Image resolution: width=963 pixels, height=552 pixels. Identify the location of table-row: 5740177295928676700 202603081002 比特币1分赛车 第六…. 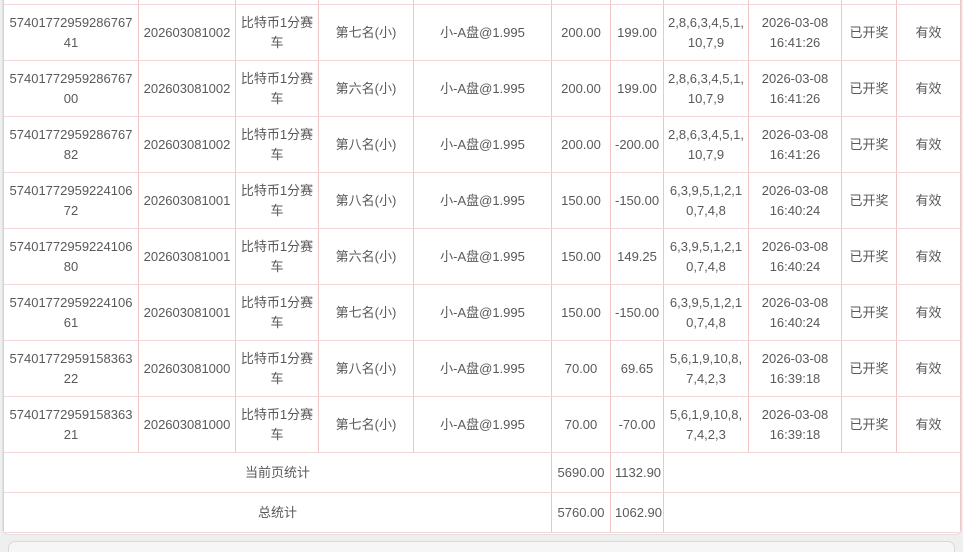
(482, 88).